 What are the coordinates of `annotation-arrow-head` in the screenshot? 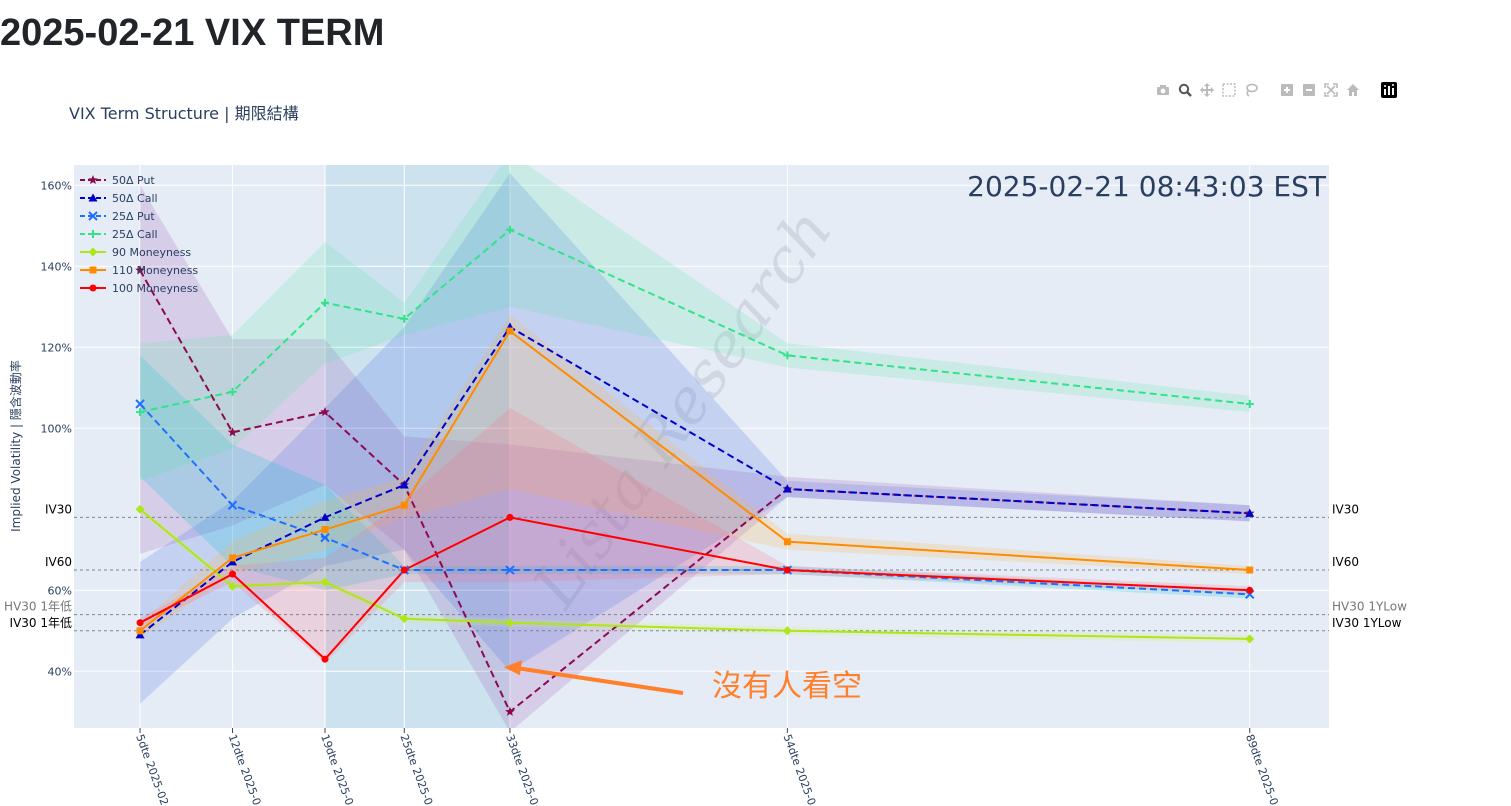 It's located at (512, 668).